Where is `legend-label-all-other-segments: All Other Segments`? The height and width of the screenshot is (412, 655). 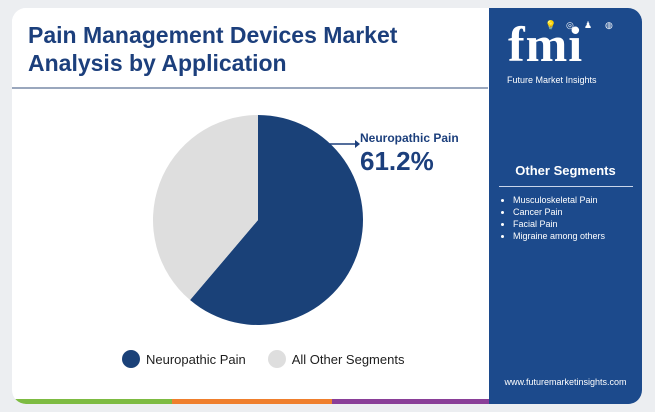 legend-label-all-other-segments: All Other Segments is located at coordinates (348, 359).